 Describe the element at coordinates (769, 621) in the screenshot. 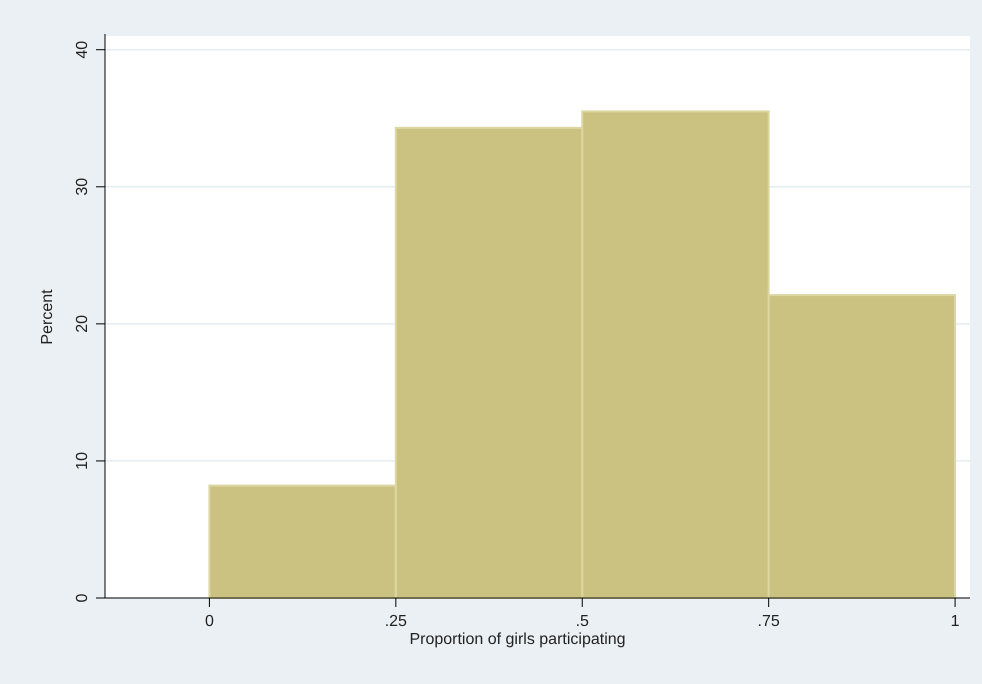

I see `x-tick-label: .75` at that location.